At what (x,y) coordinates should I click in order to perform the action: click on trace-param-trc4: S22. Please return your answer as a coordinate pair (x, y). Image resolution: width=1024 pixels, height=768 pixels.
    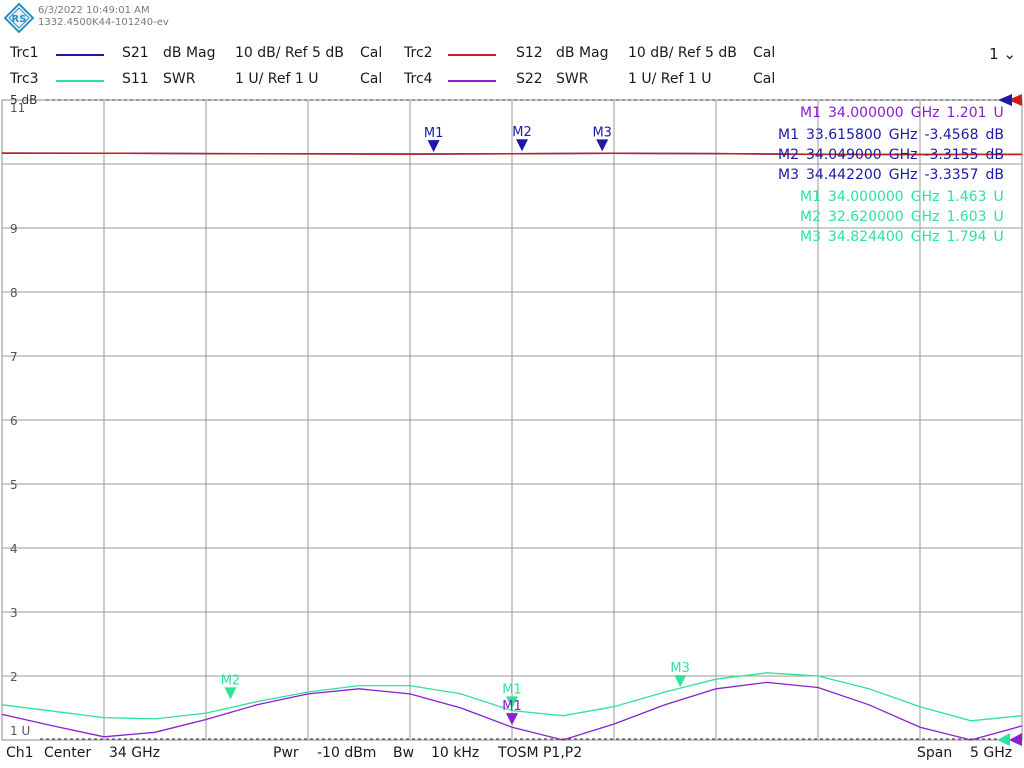
    Looking at the image, I should click on (529, 79).